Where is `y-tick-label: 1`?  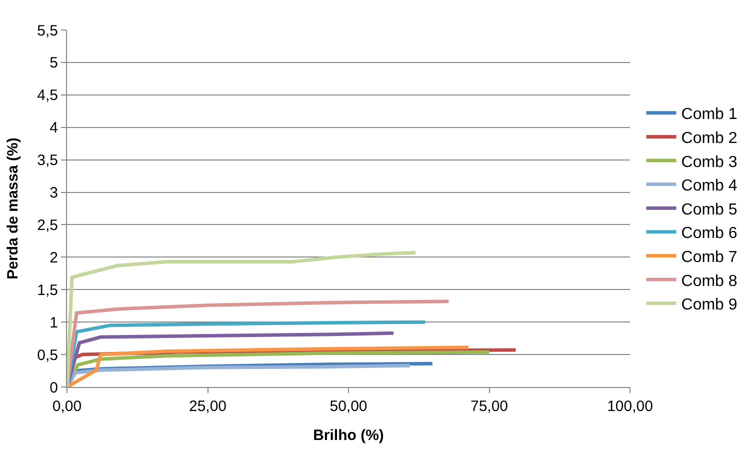
y-tick-label: 1 is located at coordinates (54, 323).